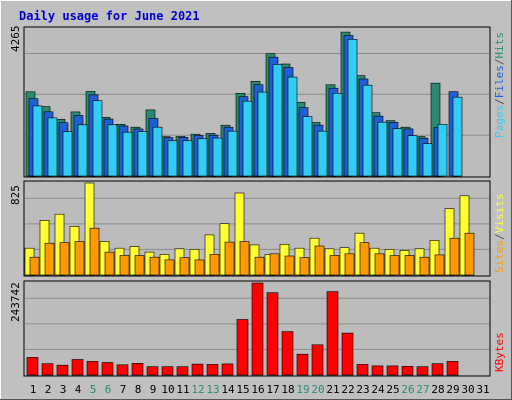  I want to click on legend-kbytes: KBytes, so click(499, 352).